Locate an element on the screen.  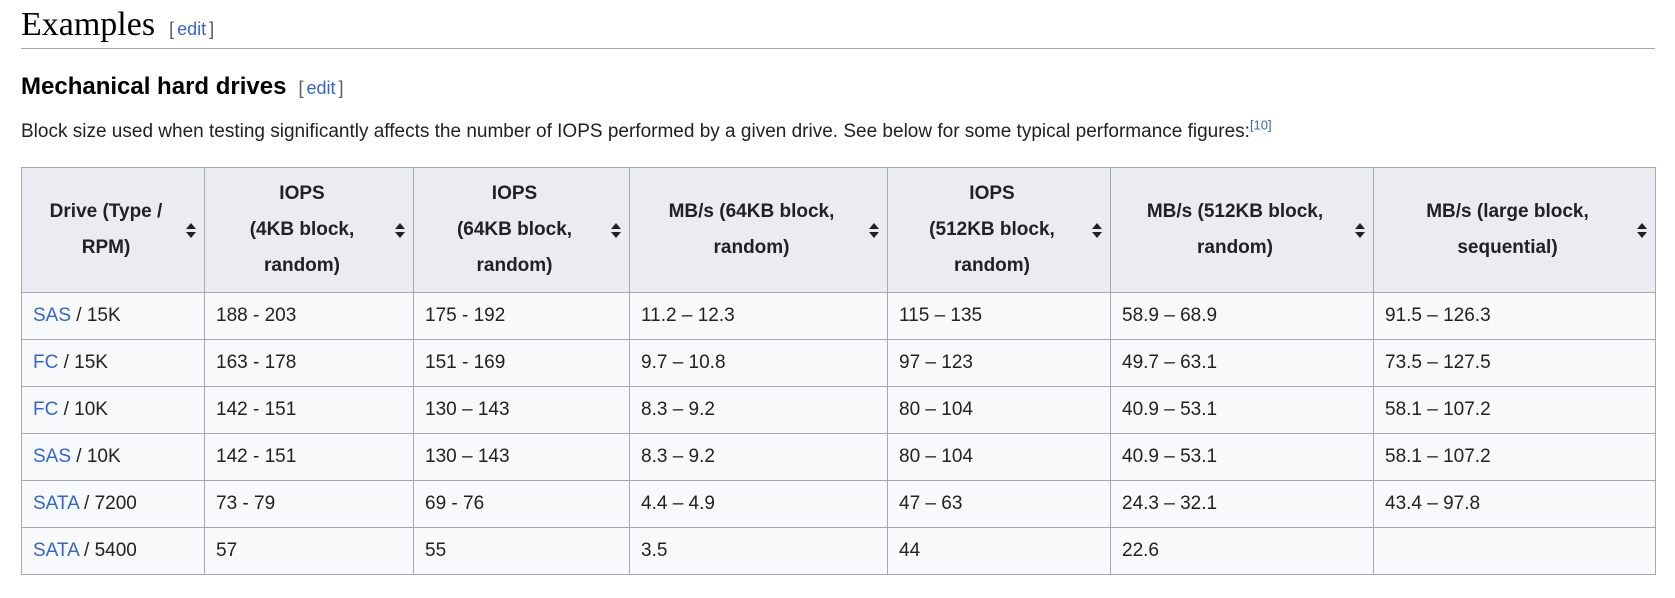
value-cell: 49.7 – 63.1 is located at coordinates (1242, 363).